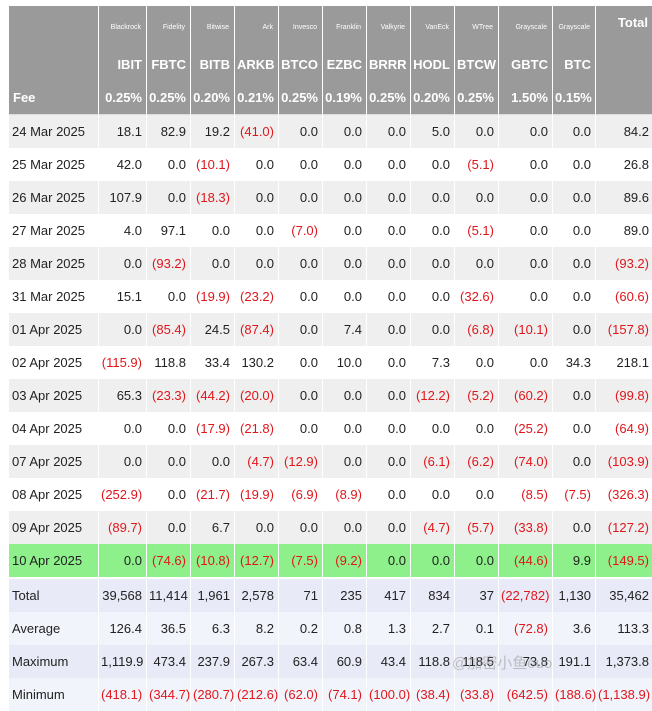 Image resolution: width=652 pixels, height=711 pixels. I want to click on ticker-total-cell, so click(624, 64).